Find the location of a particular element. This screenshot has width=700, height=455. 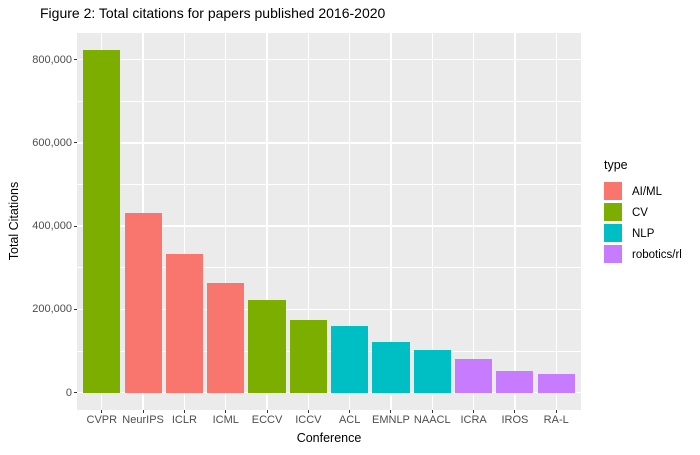

bar-naacl is located at coordinates (432, 371).